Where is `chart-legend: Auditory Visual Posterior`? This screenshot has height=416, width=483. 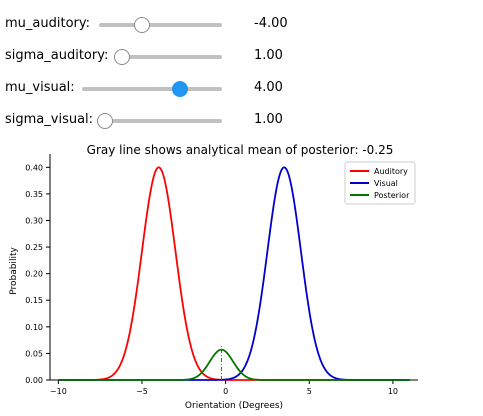 chart-legend: Auditory Visual Posterior is located at coordinates (380, 183).